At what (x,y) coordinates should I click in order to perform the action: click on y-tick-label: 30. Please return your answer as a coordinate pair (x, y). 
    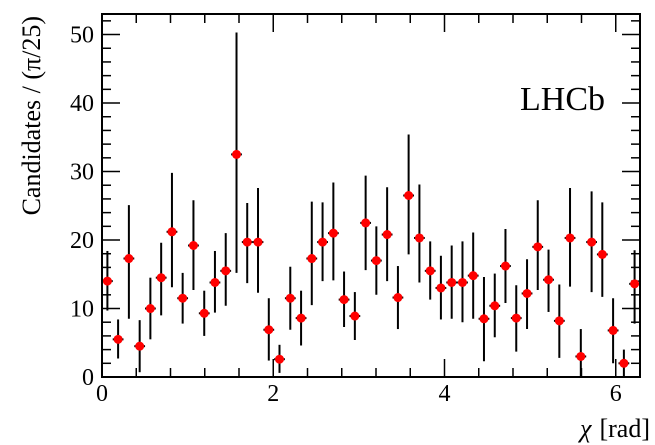
    Looking at the image, I should click on (82, 173).